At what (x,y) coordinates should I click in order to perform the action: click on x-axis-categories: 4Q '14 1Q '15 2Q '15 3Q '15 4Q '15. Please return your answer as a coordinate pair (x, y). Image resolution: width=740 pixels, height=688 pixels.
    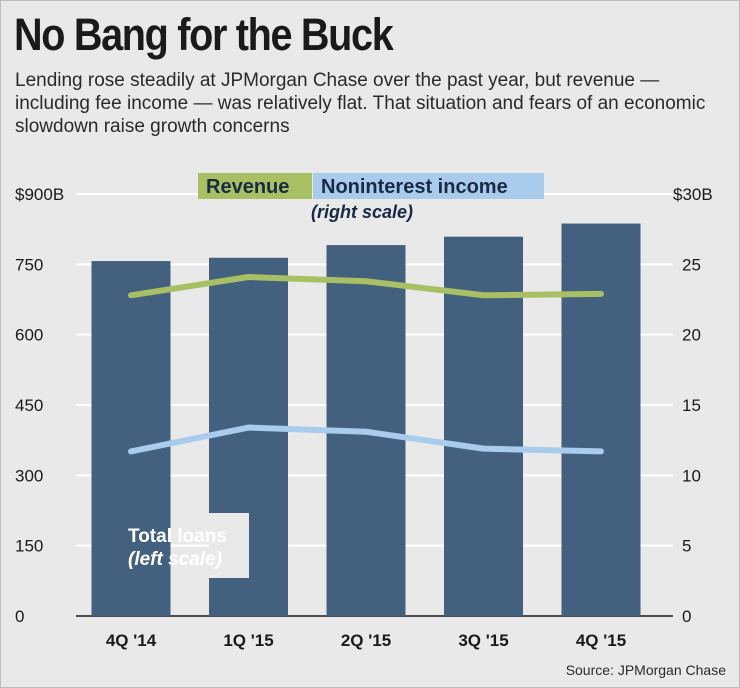
    Looking at the image, I should click on (366, 640).